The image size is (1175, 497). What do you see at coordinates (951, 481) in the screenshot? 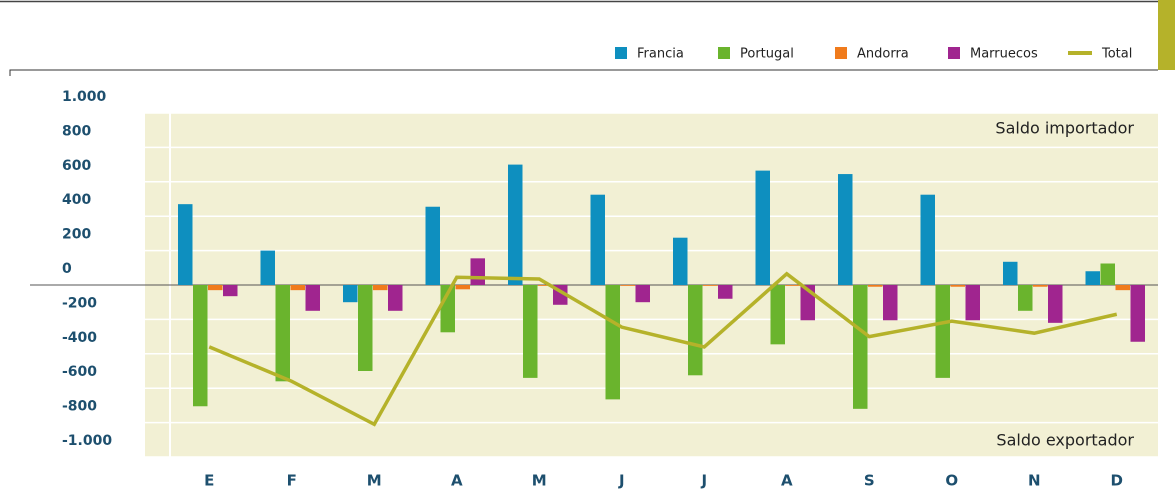
I see `x-tick-label: O` at bounding box center [951, 481].